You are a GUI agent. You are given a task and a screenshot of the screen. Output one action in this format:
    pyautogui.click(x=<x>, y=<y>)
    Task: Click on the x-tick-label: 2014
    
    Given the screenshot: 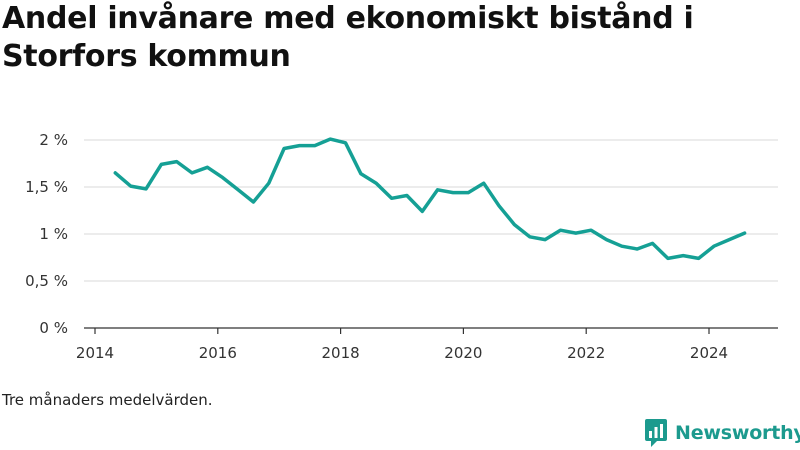 What is the action you would take?
    pyautogui.click(x=95, y=353)
    